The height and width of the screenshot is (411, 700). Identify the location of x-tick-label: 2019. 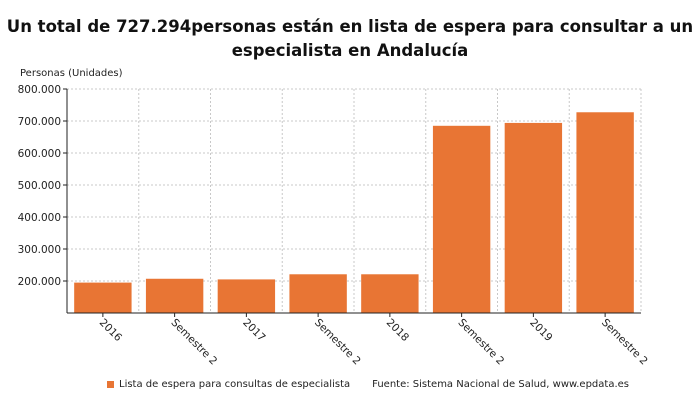
(540, 330).